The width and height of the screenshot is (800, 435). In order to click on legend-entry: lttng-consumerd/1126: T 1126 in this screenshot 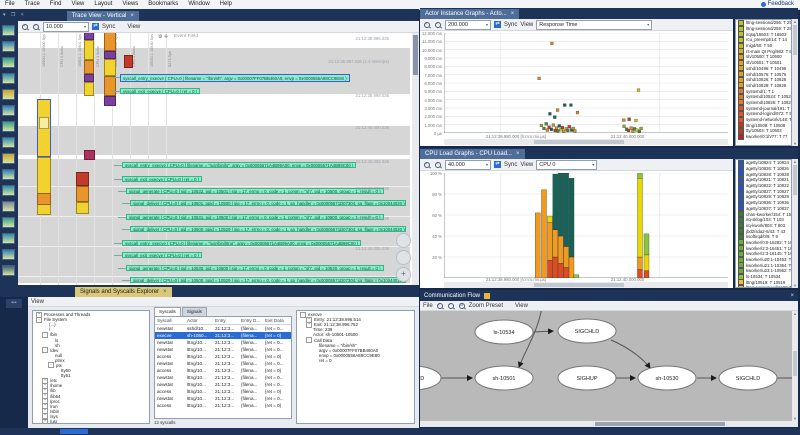, I will do `click(763, 285)`.